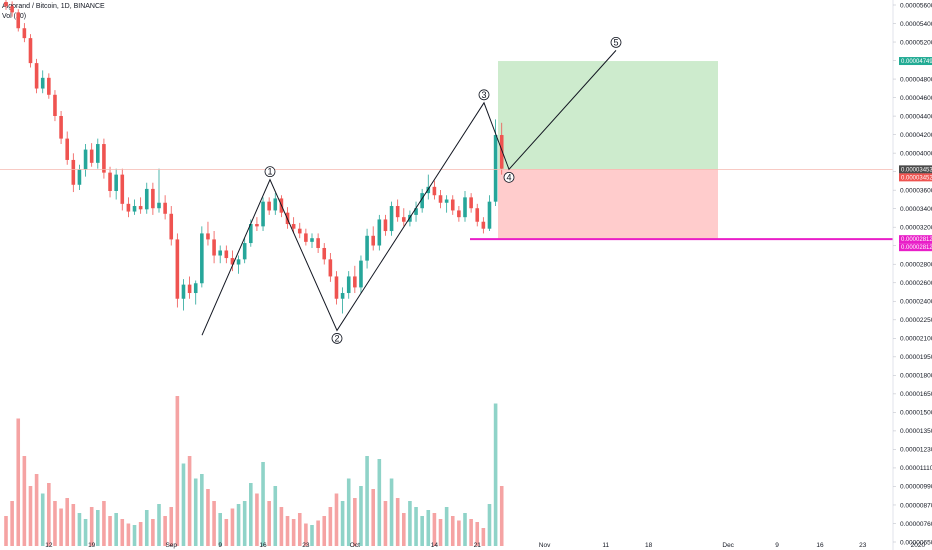 This screenshot has width=932, height=550. I want to click on y-tick-label: 0.00005400, so click(916, 24).